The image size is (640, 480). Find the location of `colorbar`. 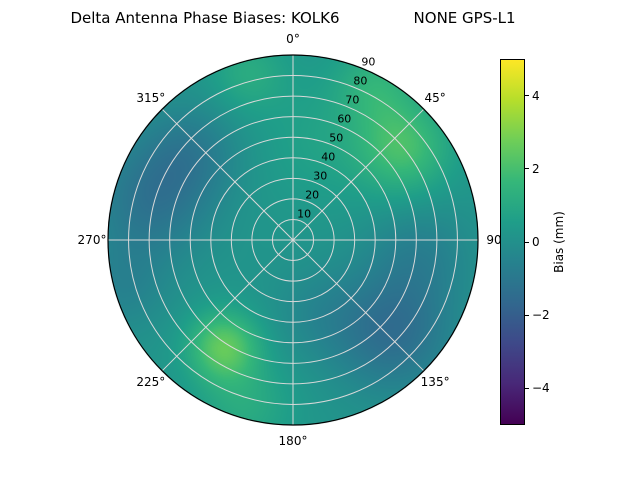

colorbar is located at coordinates (512, 242).